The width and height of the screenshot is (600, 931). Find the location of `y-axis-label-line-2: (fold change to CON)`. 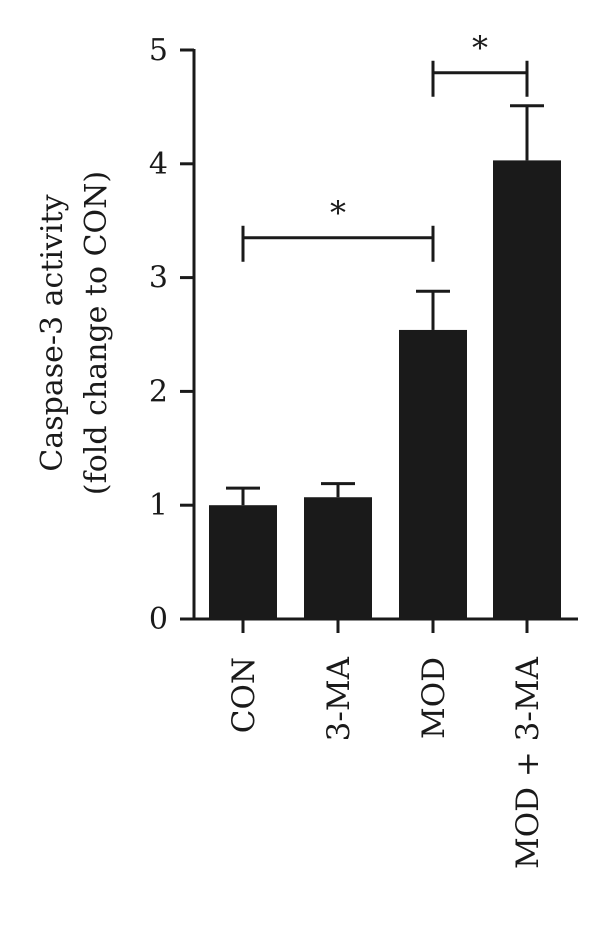

y-axis-label-line-2: (fold change to CON) is located at coordinates (96, 333).